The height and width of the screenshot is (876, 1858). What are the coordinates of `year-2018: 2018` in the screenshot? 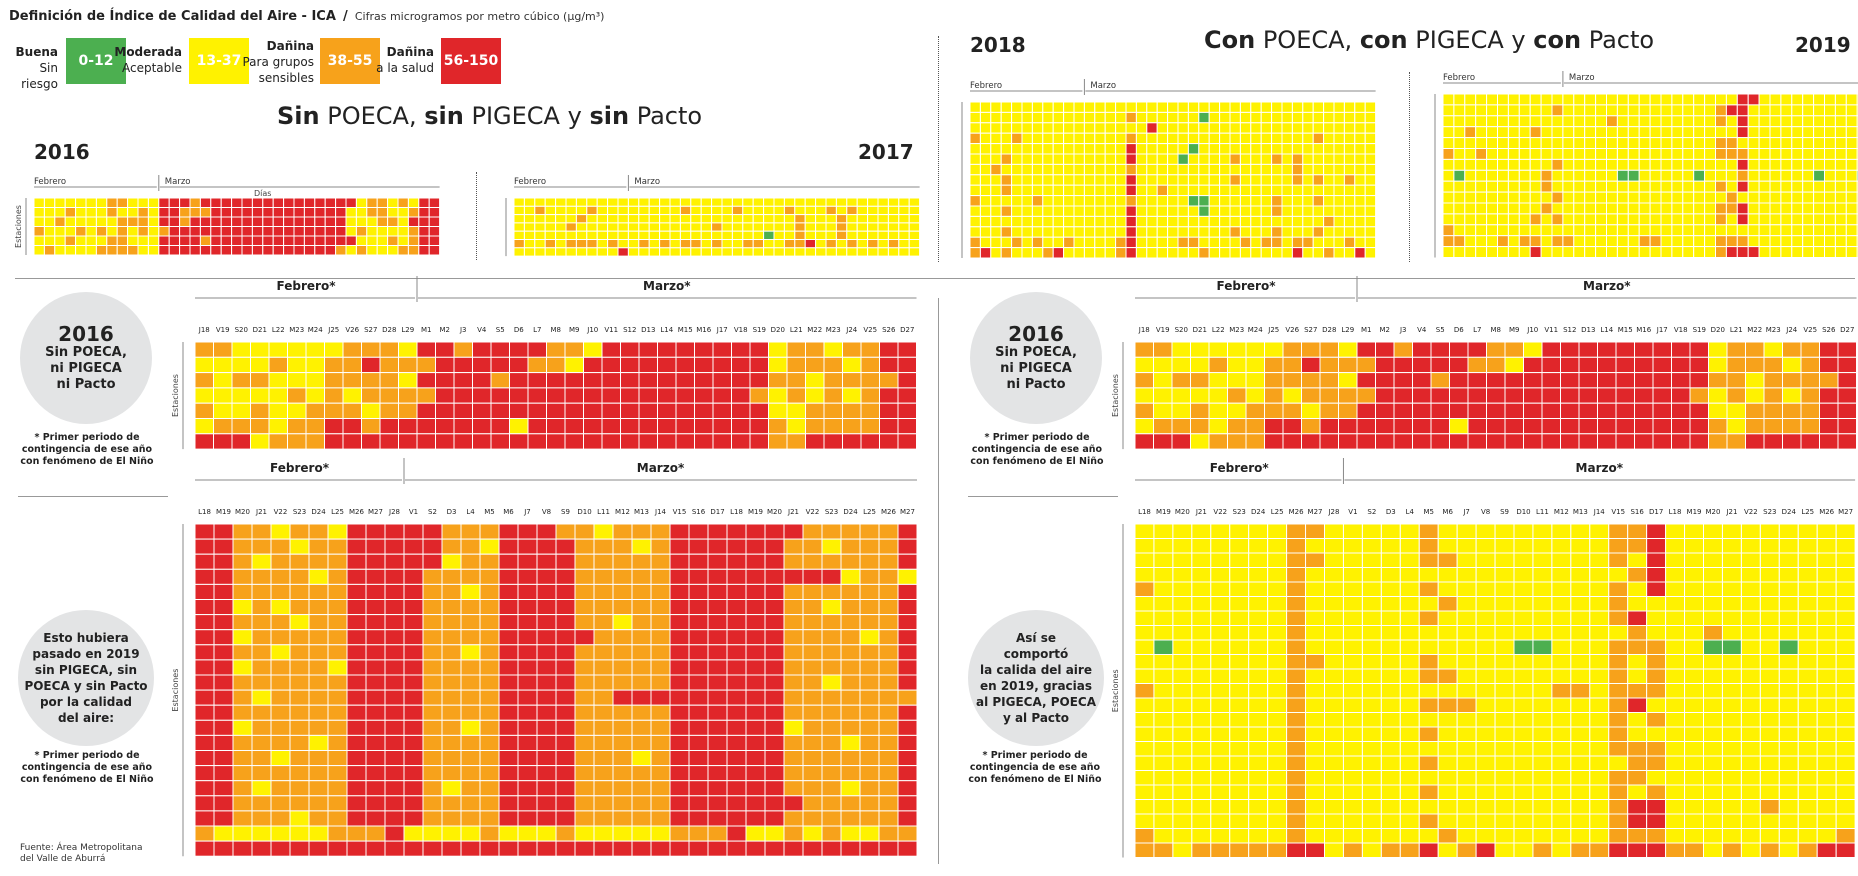 It's located at (998, 45).